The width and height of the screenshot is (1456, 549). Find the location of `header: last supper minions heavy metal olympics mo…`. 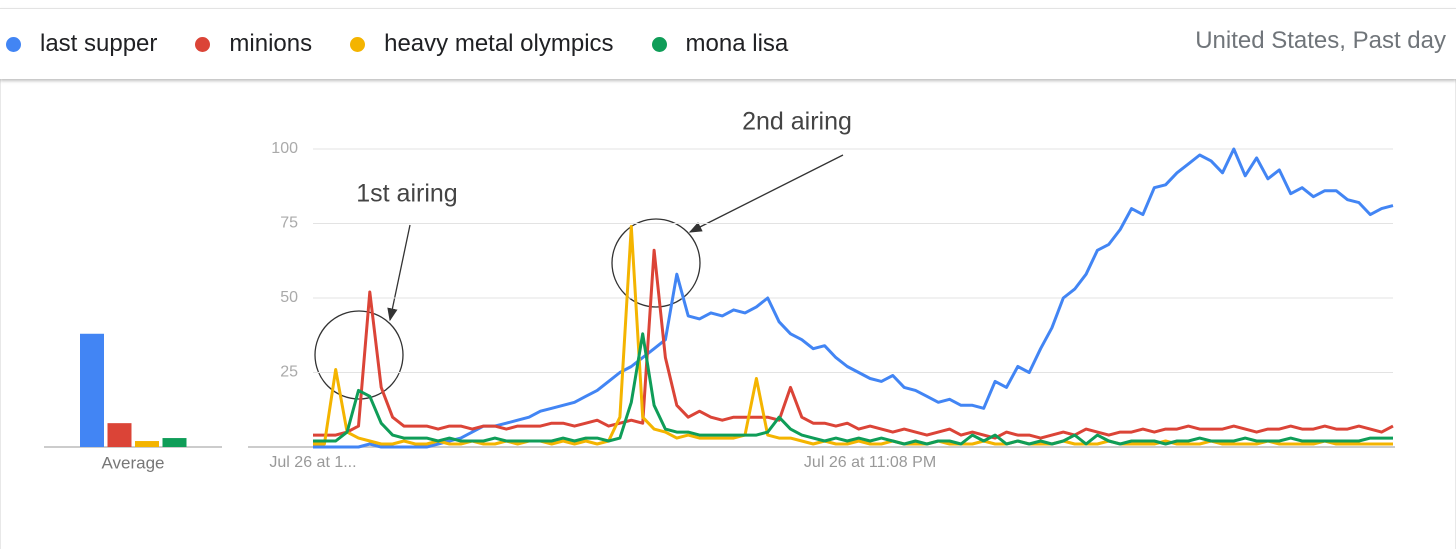

header: last supper minions heavy metal olympics mo… is located at coordinates (728, 43).